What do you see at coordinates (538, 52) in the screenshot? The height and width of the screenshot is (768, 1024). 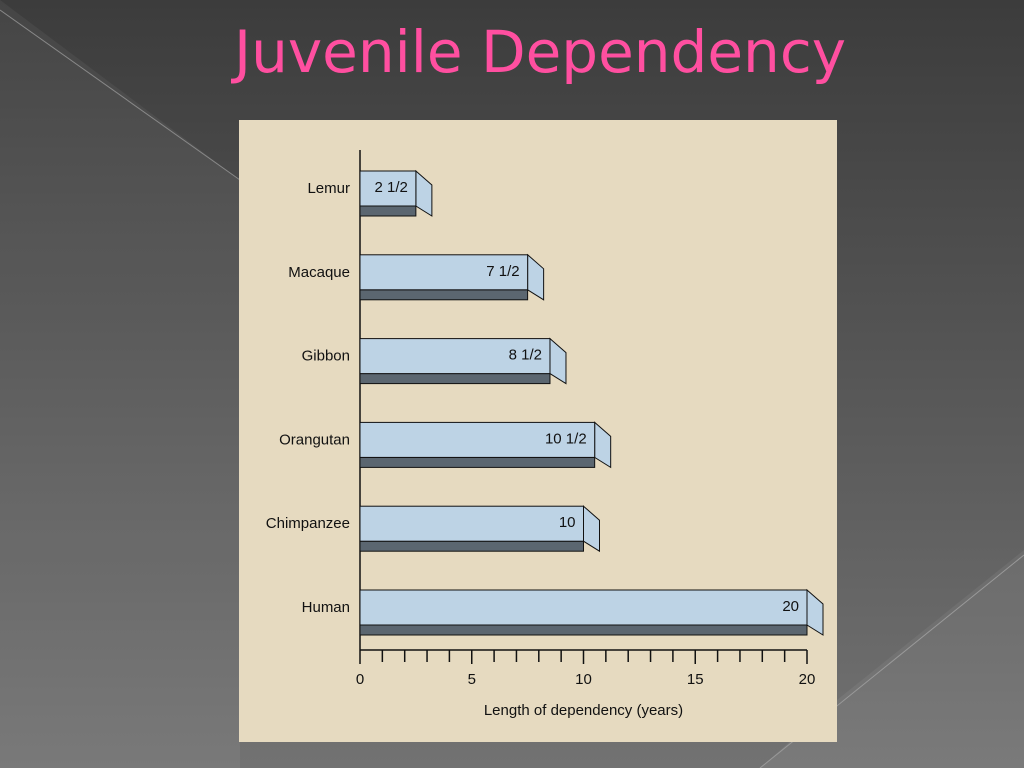 I see `slide-title: Juvenile Dependency` at bounding box center [538, 52].